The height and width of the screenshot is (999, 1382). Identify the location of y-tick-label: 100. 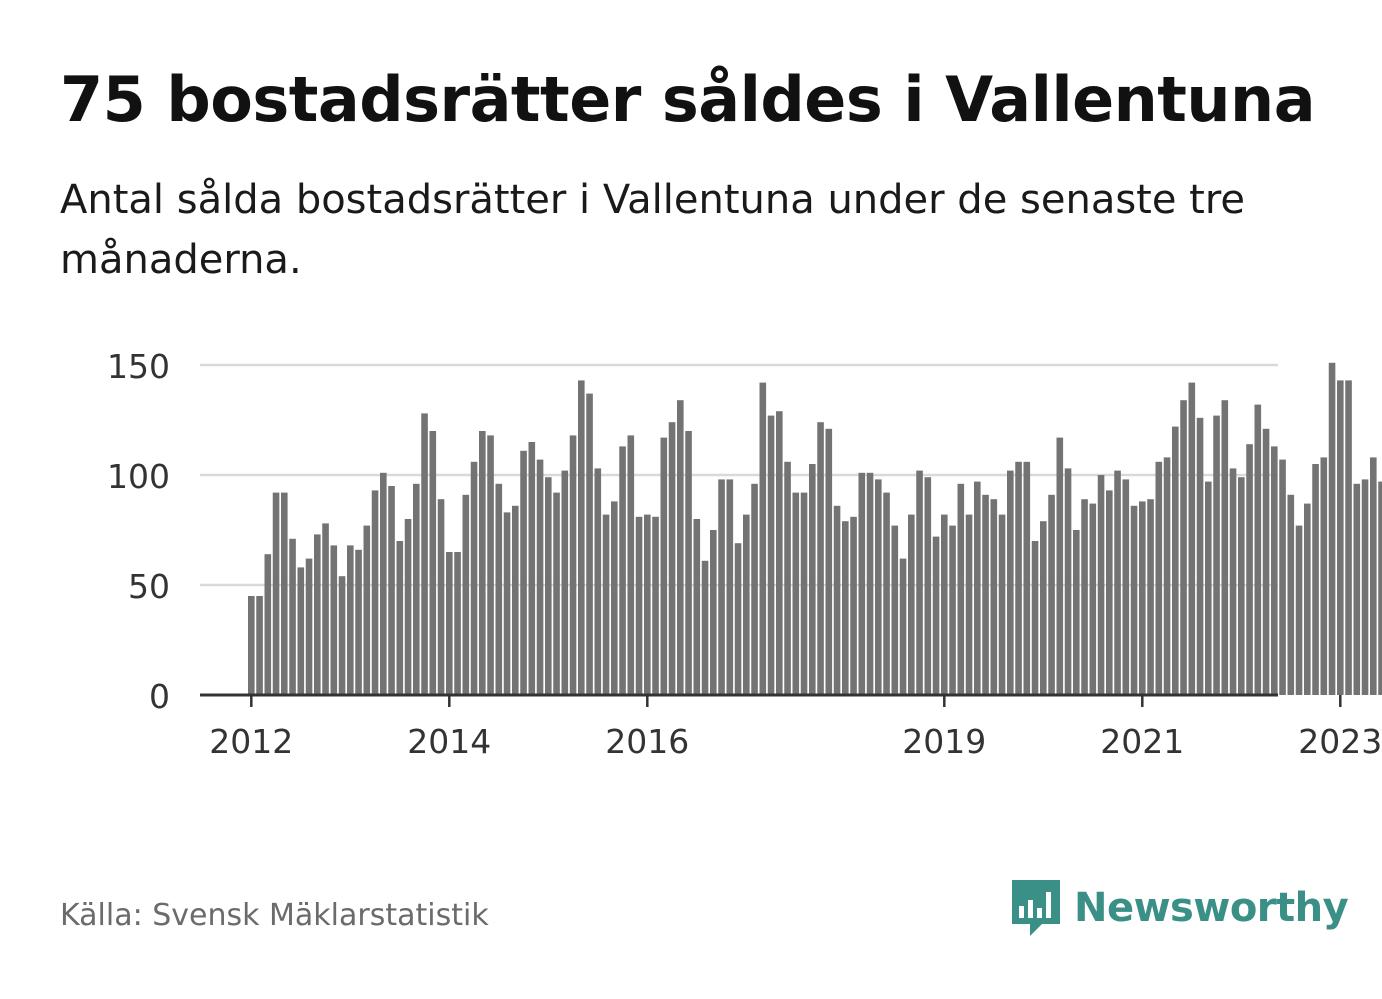
(138, 476).